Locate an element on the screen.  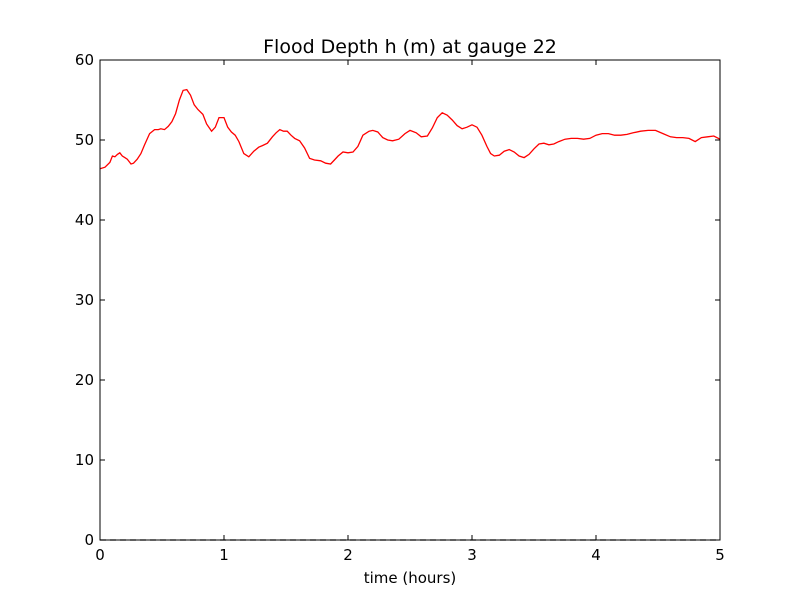
x-tick-label: 2 is located at coordinates (348, 555).